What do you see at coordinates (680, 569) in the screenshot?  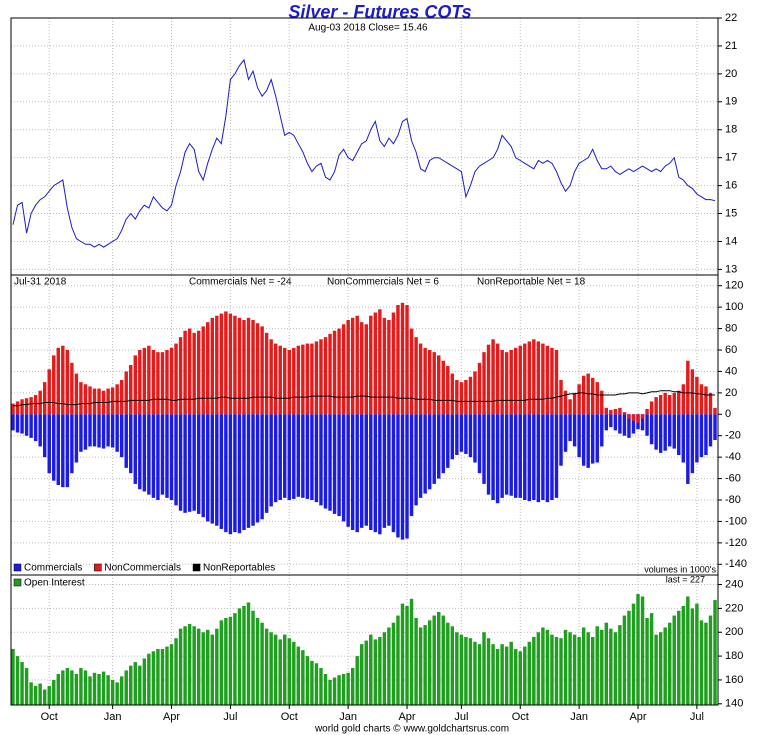 I see `note: volumes in 1000's` at bounding box center [680, 569].